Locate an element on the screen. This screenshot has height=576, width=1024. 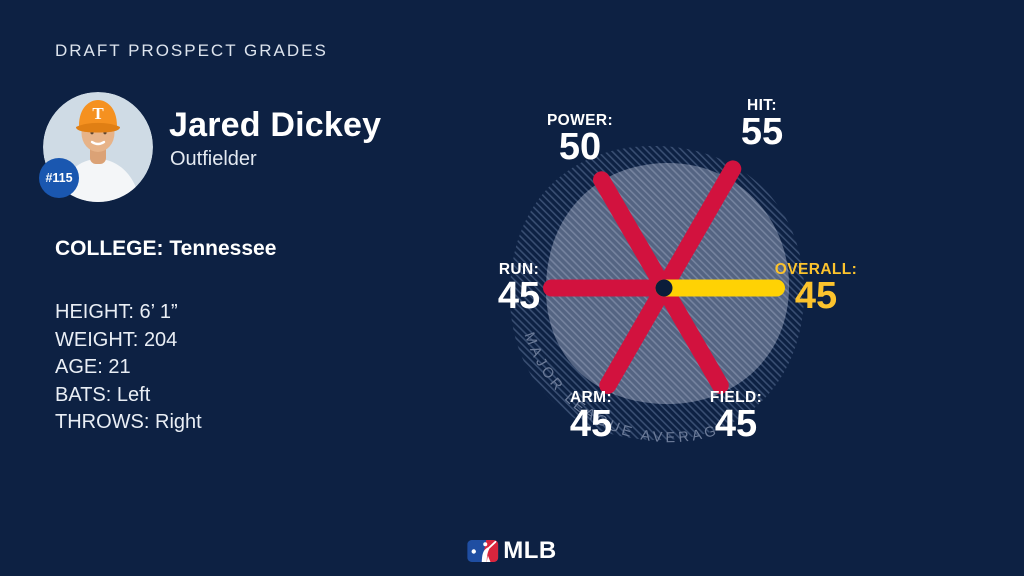
grade-run: RUN: 45 is located at coordinates (519, 289).